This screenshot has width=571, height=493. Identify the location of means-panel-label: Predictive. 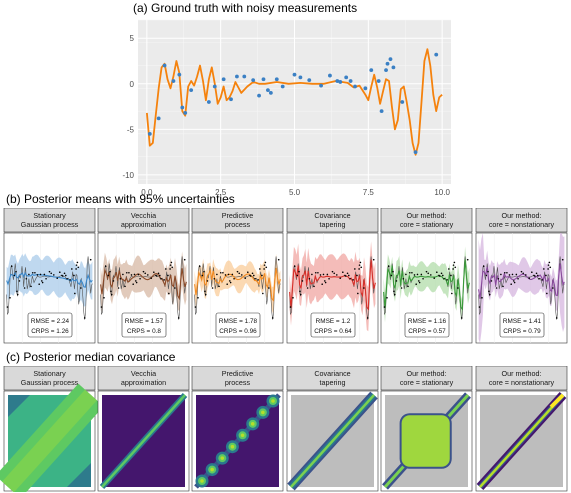
(238, 215).